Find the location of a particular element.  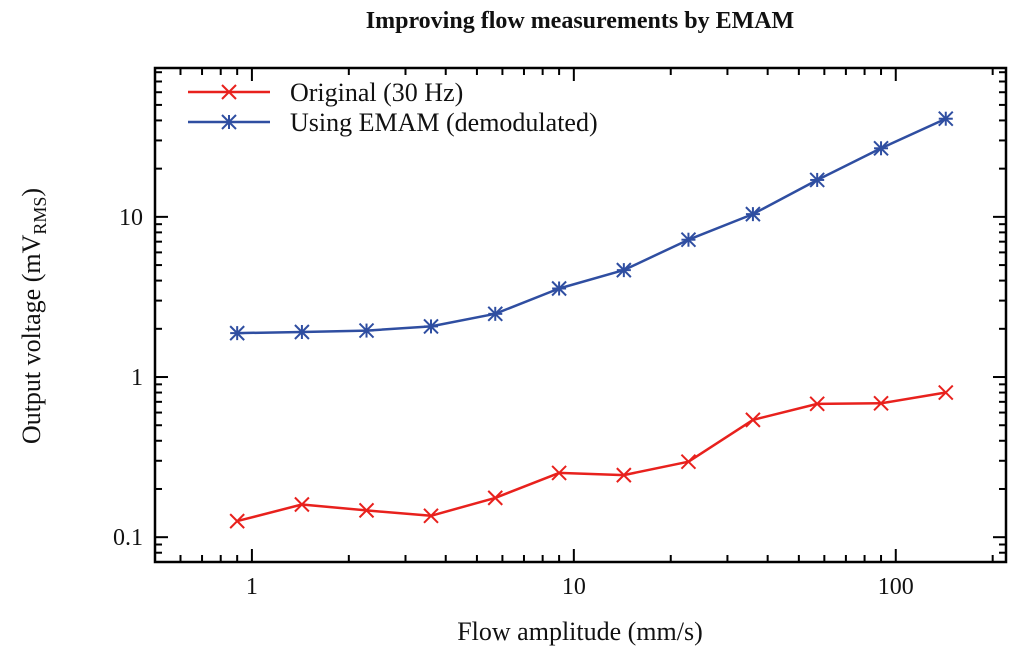

series-line is located at coordinates (591, 457).